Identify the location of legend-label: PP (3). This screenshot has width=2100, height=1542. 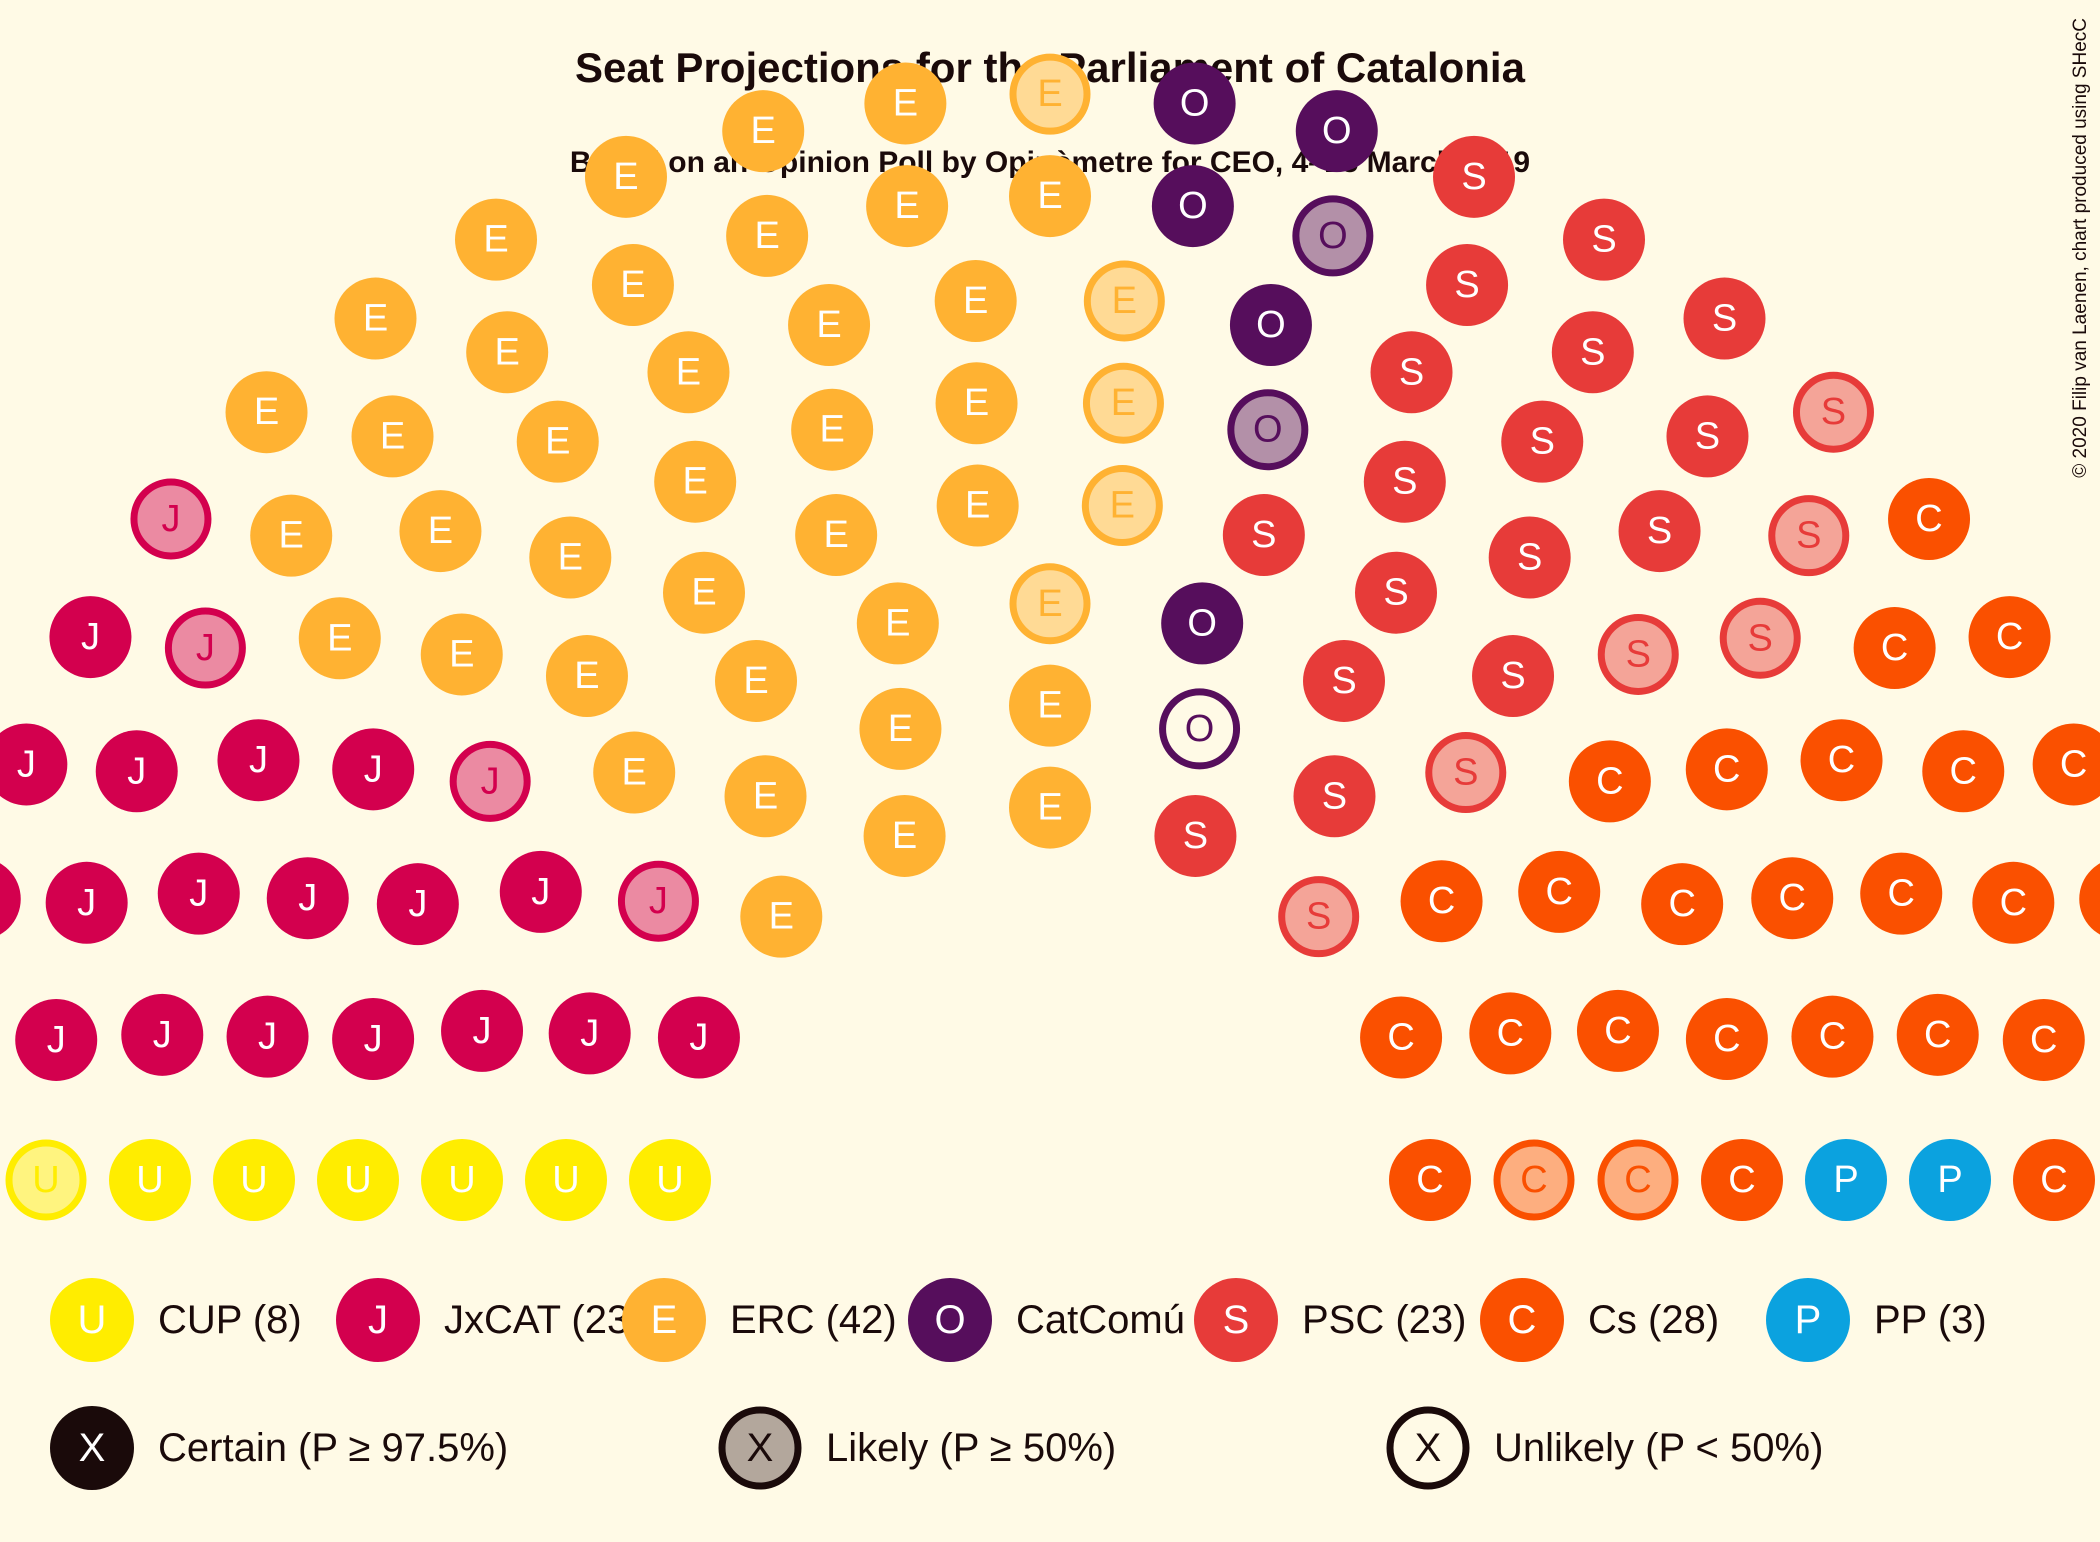
(1930, 1320).